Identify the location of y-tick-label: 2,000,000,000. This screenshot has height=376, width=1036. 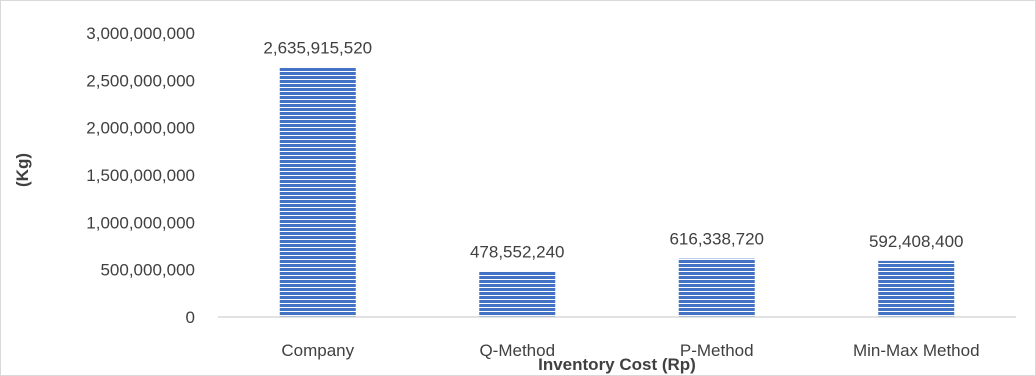
(140, 128).